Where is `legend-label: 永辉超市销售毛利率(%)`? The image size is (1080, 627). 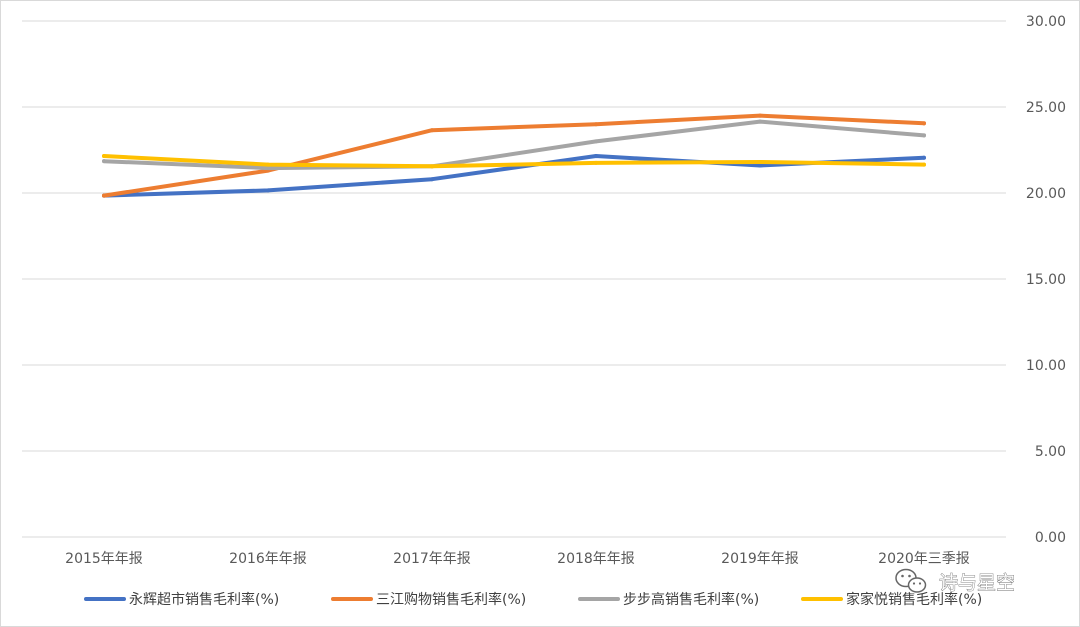
legend-label: 永辉超市销售毛利率(%) is located at coordinates (204, 599).